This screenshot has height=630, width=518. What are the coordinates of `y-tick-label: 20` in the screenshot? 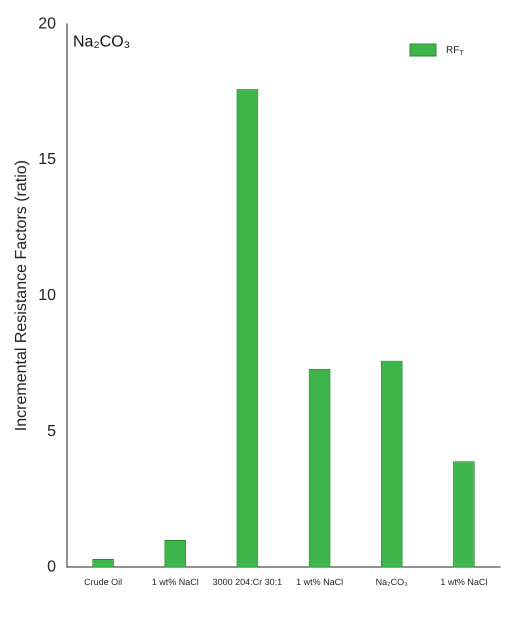 It's located at (47, 23).